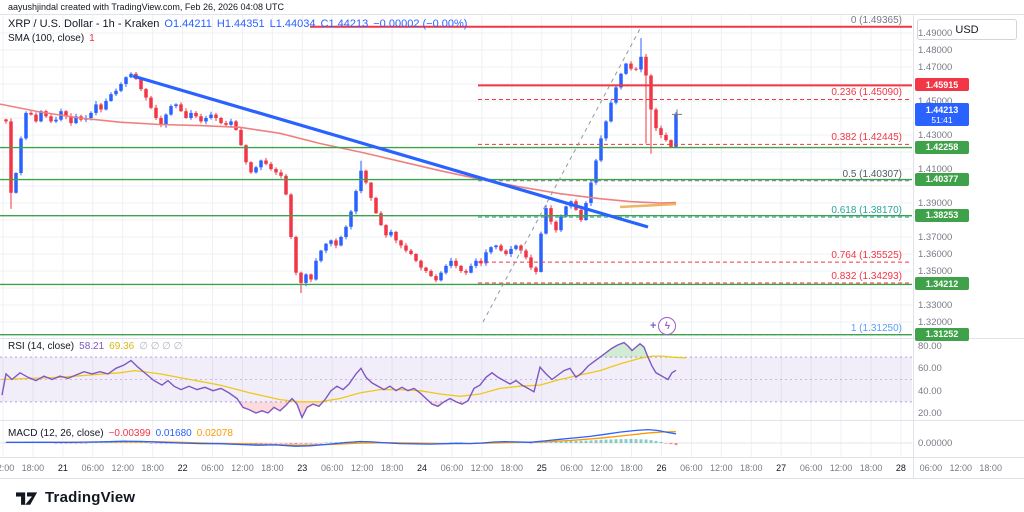 The height and width of the screenshot is (512, 1024). I want to click on sma-label: SMA (100, close), so click(46, 38).